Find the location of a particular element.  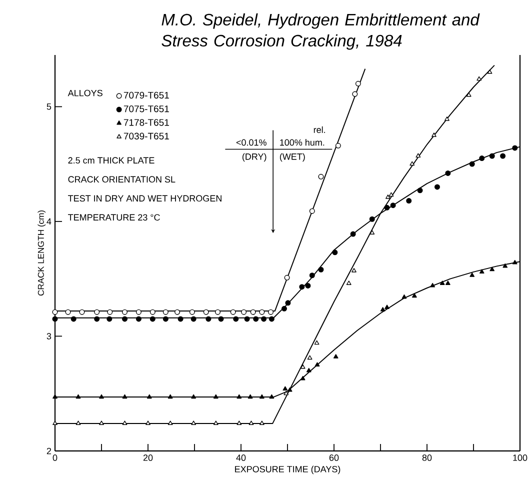

annotation: TEMPERATURE 23 °C is located at coordinates (114, 217).